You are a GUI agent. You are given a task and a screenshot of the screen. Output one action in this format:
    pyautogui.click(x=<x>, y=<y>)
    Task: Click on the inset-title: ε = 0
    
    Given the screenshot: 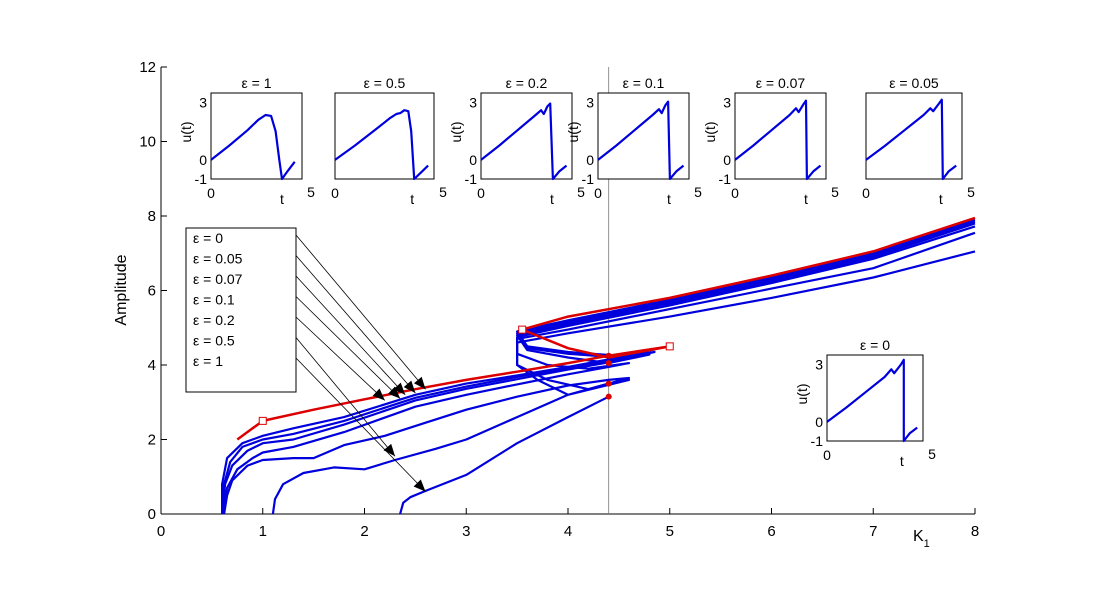 What is the action you would take?
    pyautogui.click(x=875, y=345)
    